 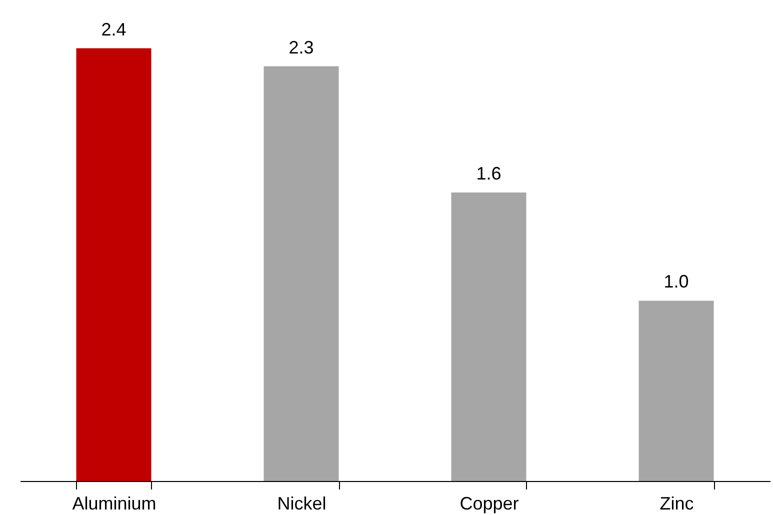 I want to click on x-tick-label: Nickel, so click(x=301, y=504).